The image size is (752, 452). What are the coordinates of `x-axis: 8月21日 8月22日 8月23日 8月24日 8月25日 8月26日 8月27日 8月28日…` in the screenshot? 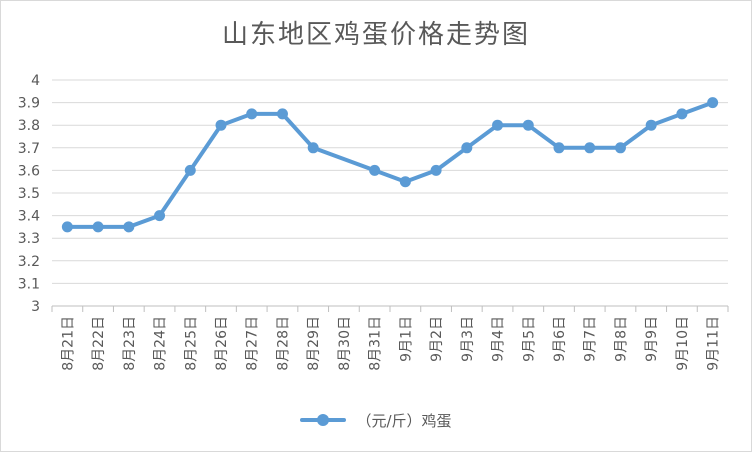 It's located at (390, 338).